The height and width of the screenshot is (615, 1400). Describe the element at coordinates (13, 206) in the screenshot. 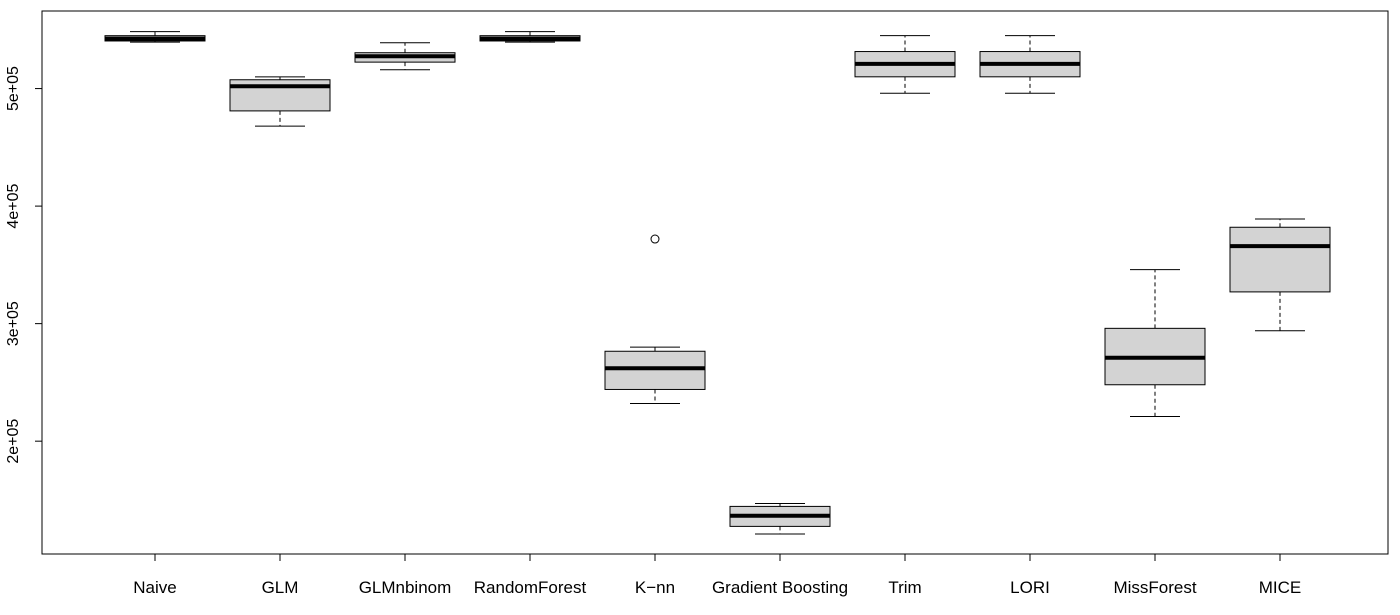

I see `y-tick-label: 4e+05` at that location.